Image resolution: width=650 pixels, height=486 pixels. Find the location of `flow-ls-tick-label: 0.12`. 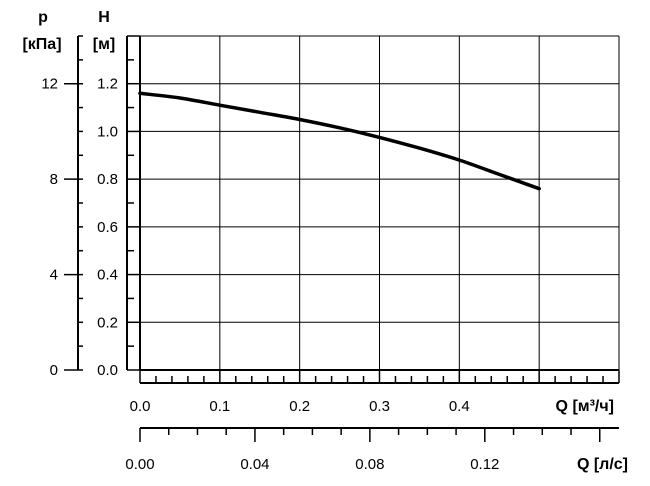

flow-ls-tick-label: 0.12 is located at coordinates (484, 464).